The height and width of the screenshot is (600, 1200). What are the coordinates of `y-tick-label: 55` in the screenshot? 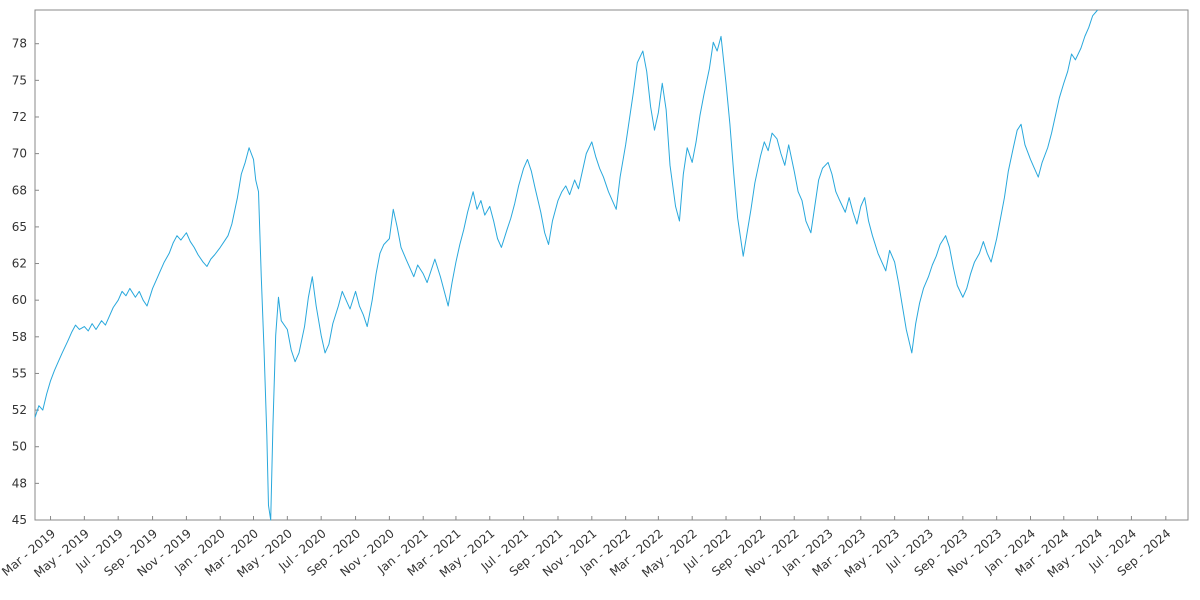 It's located at (19, 373).